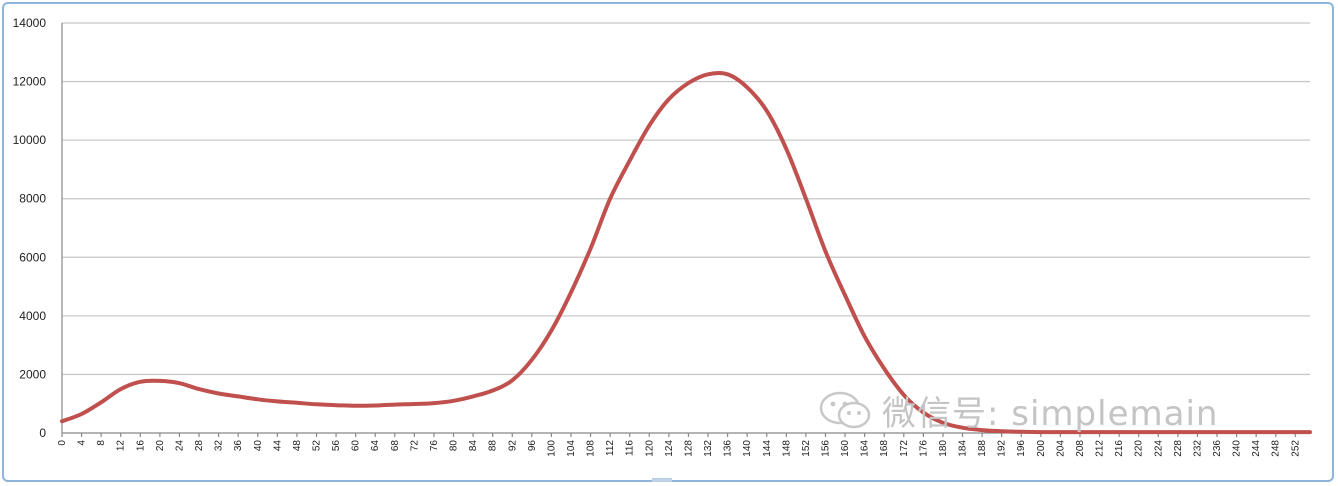 Image resolution: width=1338 pixels, height=486 pixels. What do you see at coordinates (32, 199) in the screenshot?
I see `y-tick-label: 8000` at bounding box center [32, 199].